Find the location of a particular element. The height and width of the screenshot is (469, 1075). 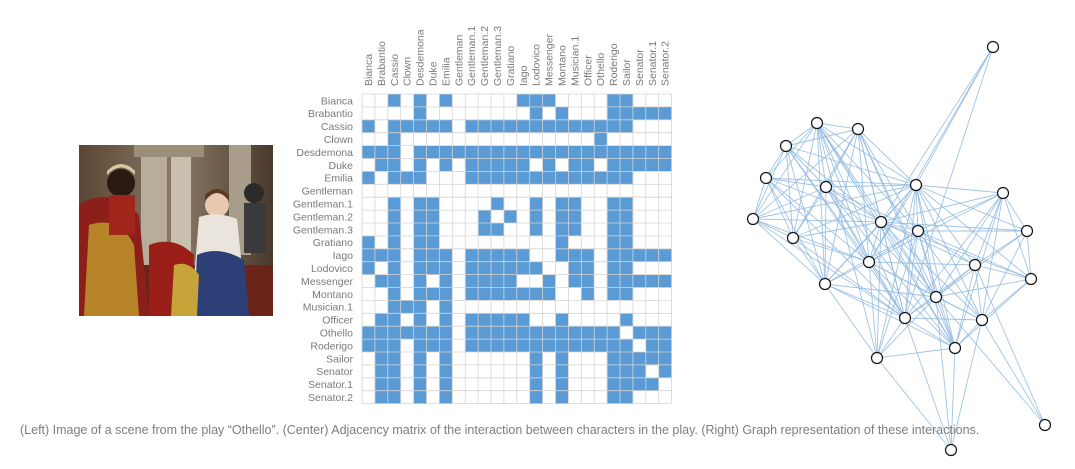

matrix-column-label: Duke is located at coordinates (433, 73).